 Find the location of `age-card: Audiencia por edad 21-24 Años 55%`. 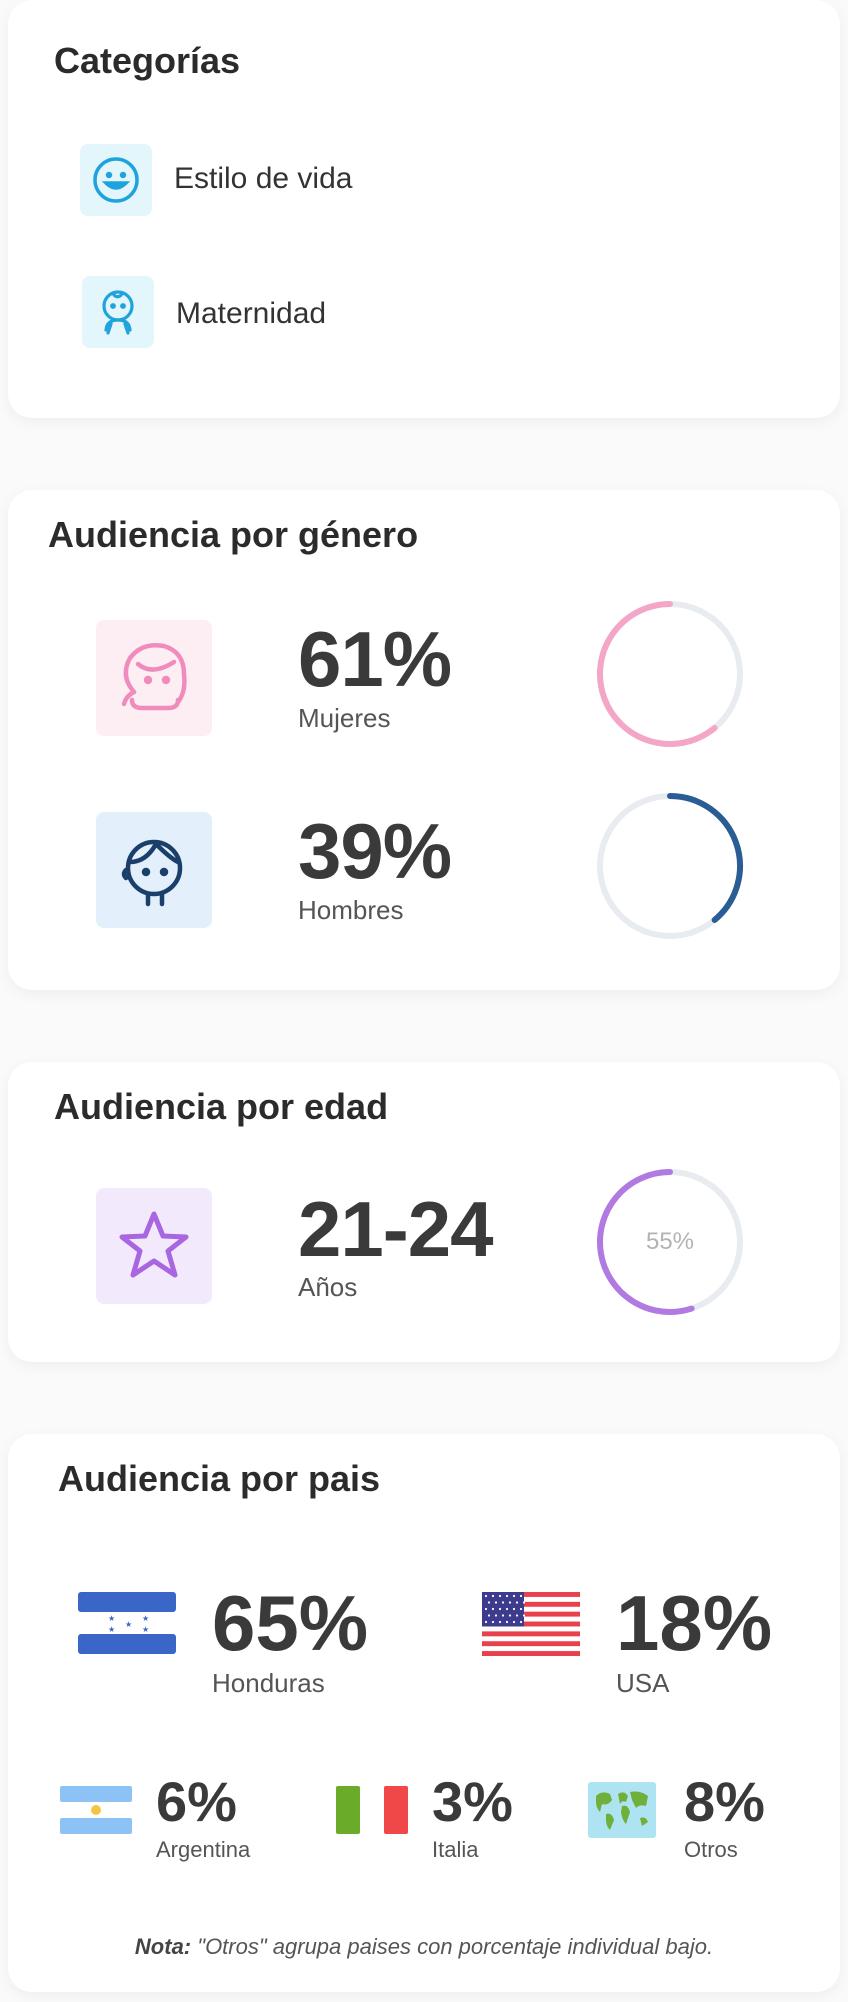

age-card: Audiencia por edad 21-24 Años 55% is located at coordinates (424, 1212).